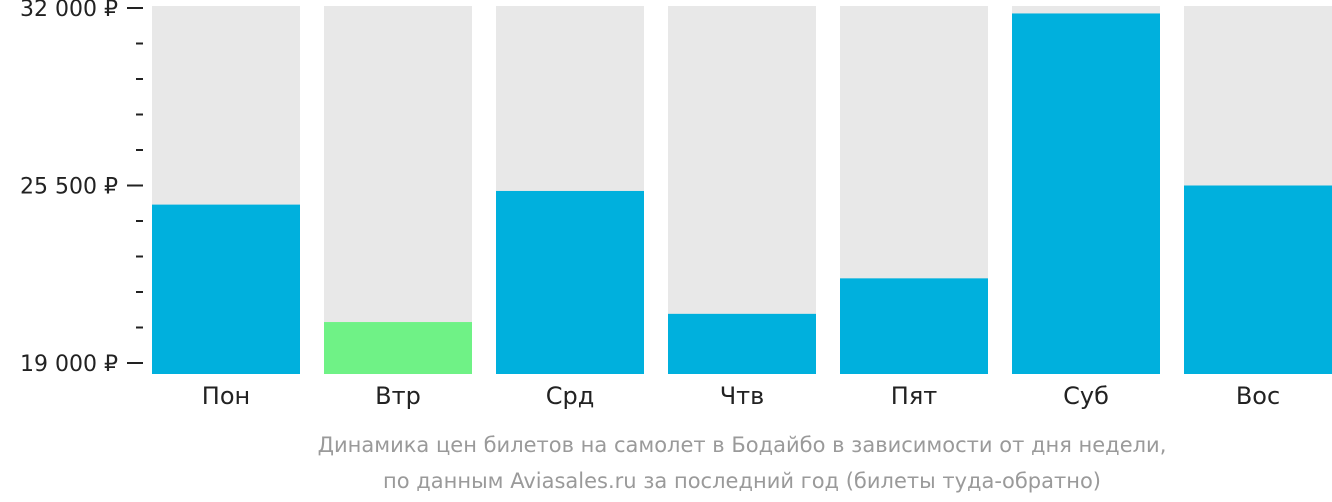 This screenshot has width=1332, height=502. I want to click on y-axis: 32 000 ₽ 25 500 ₽ 19 000 ₽, so click(81, 188).